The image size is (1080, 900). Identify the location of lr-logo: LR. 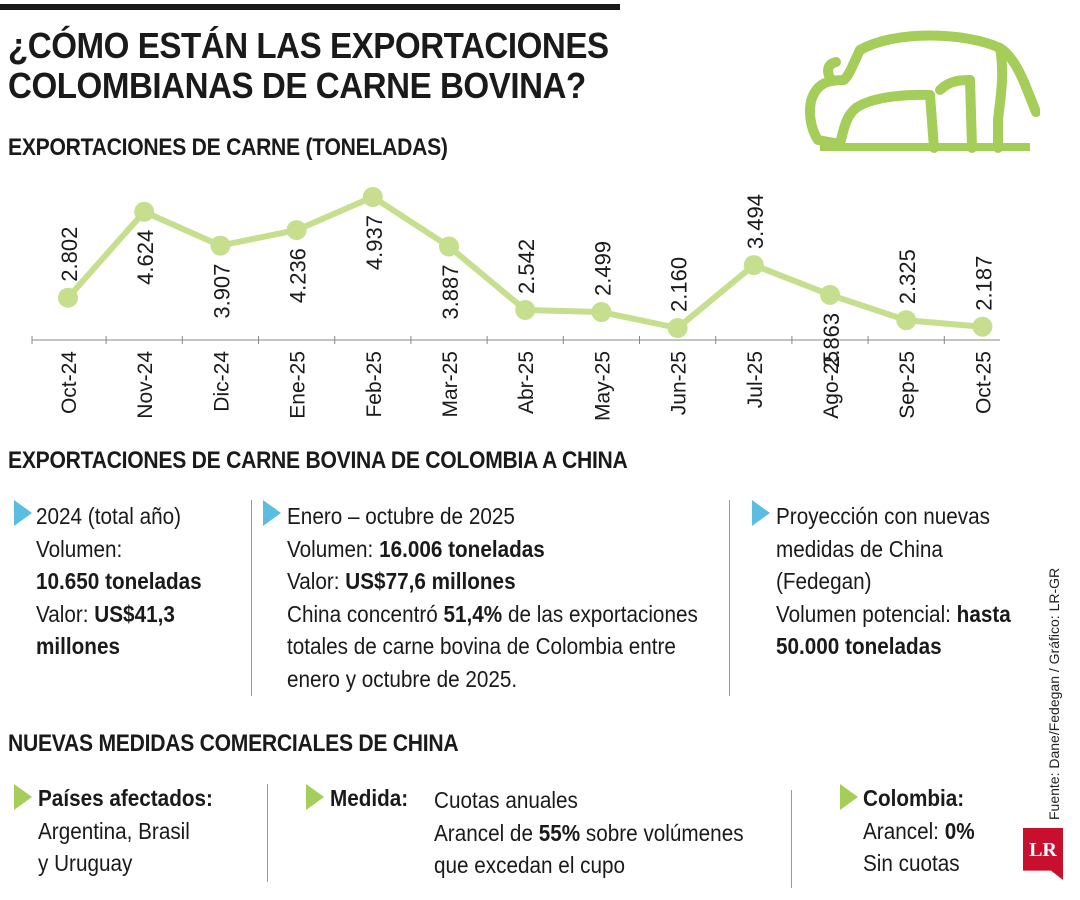
(1043, 854).